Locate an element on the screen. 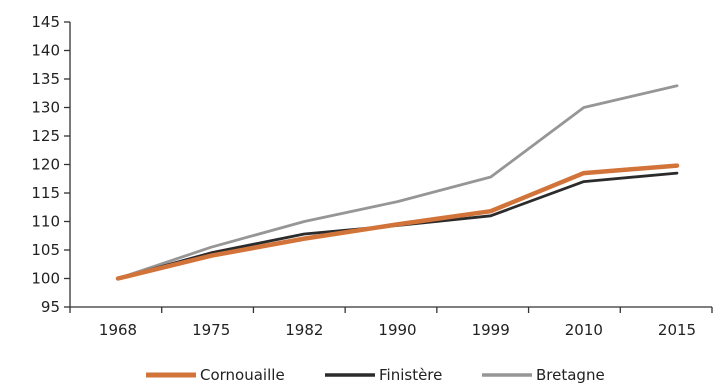 Image resolution: width=725 pixels, height=387 pixels. x-tick-label: 1990 is located at coordinates (397, 330).